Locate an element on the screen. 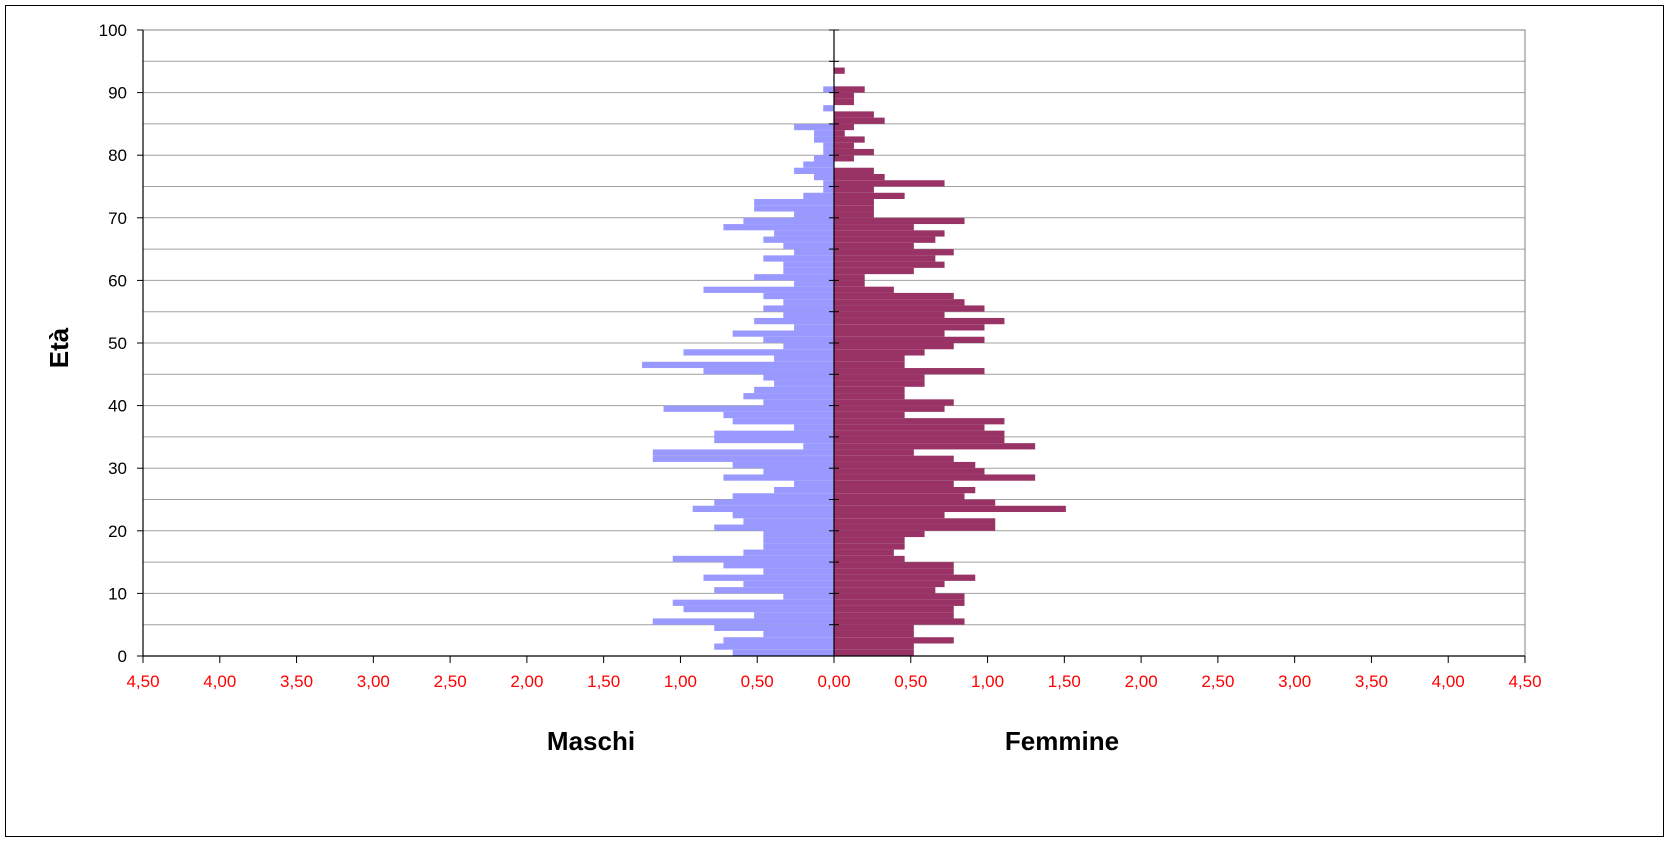 This screenshot has height=844, width=1671. y-tick-label: 30 is located at coordinates (117, 468).